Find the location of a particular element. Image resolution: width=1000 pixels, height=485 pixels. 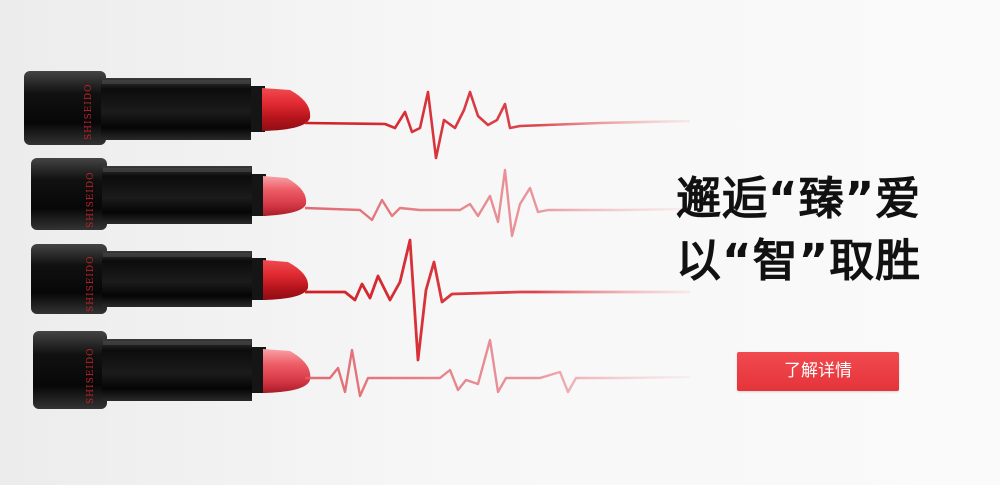

lipstick-3-bullet is located at coordinates (286, 280).